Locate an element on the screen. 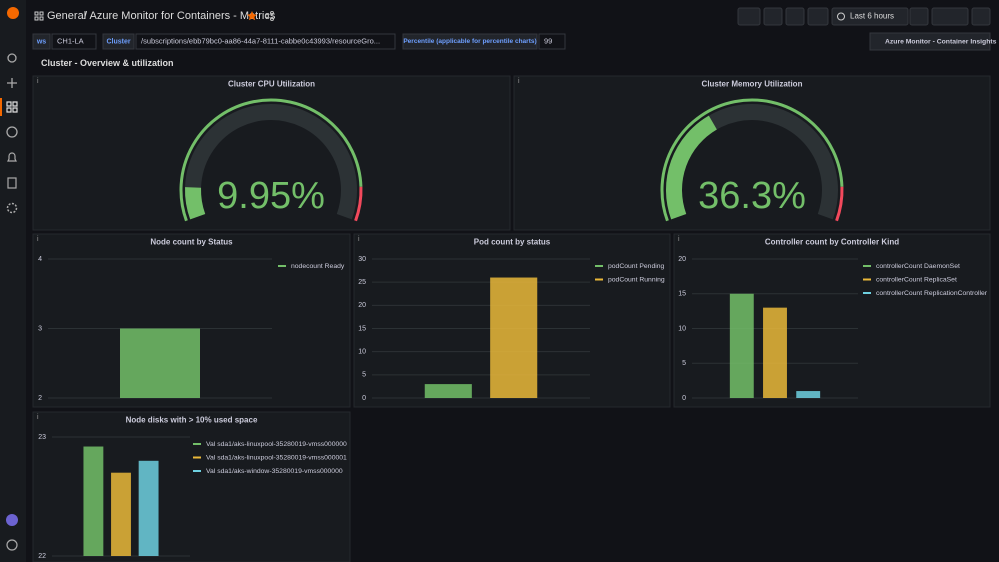  zoom-out-button is located at coordinates (919, 16).